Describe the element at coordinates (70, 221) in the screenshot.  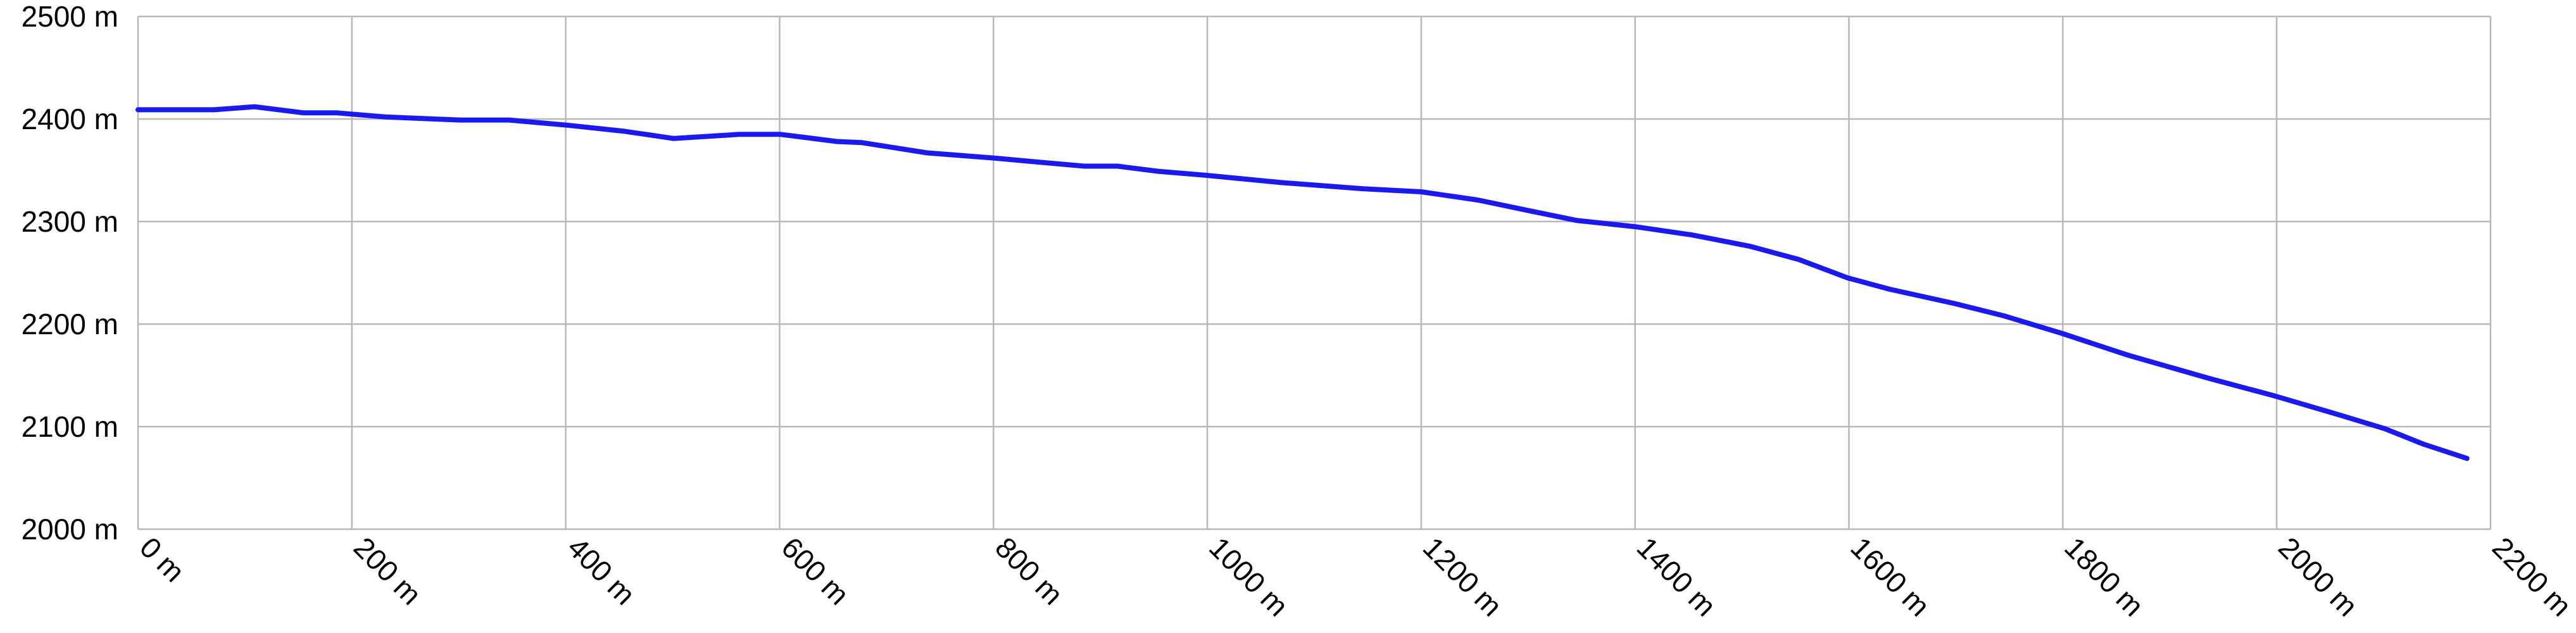
I see `y-tick-label: 2300 m` at that location.